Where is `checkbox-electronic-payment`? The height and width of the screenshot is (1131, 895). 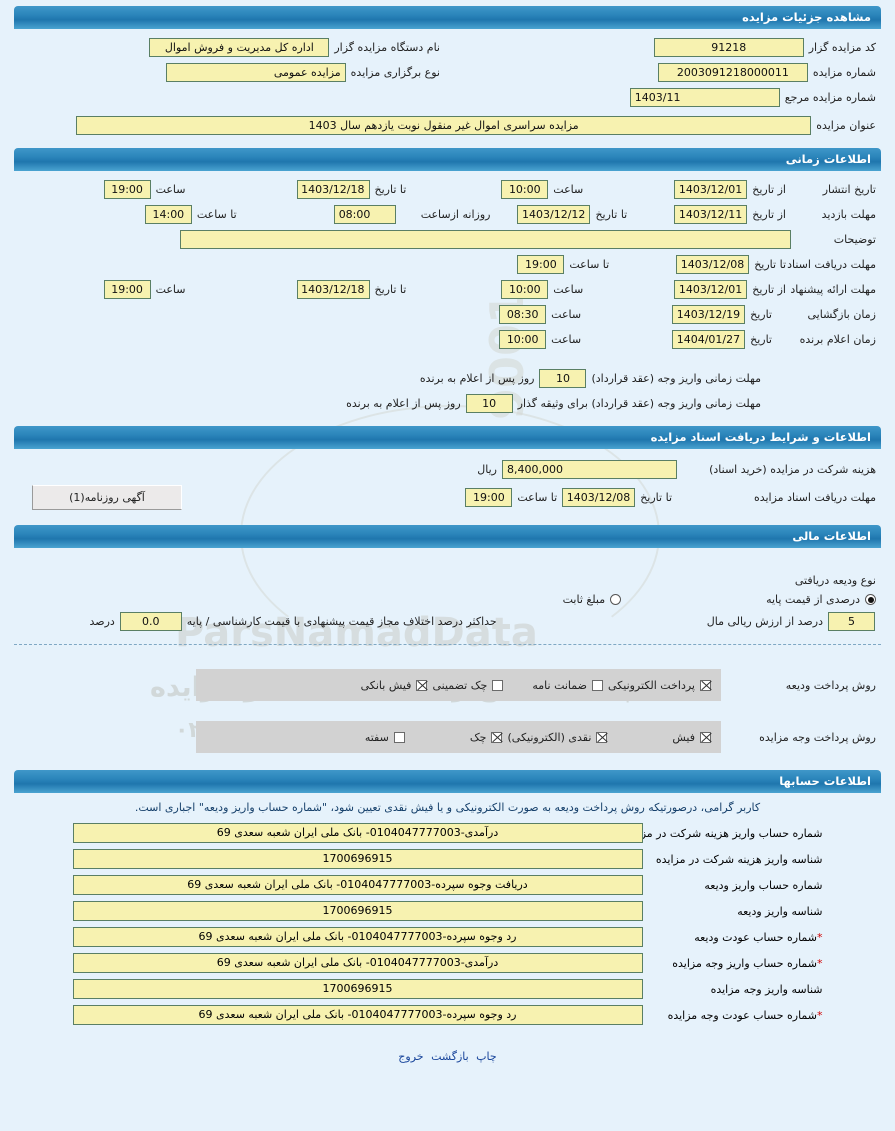 checkbox-electronic-payment is located at coordinates (705, 685).